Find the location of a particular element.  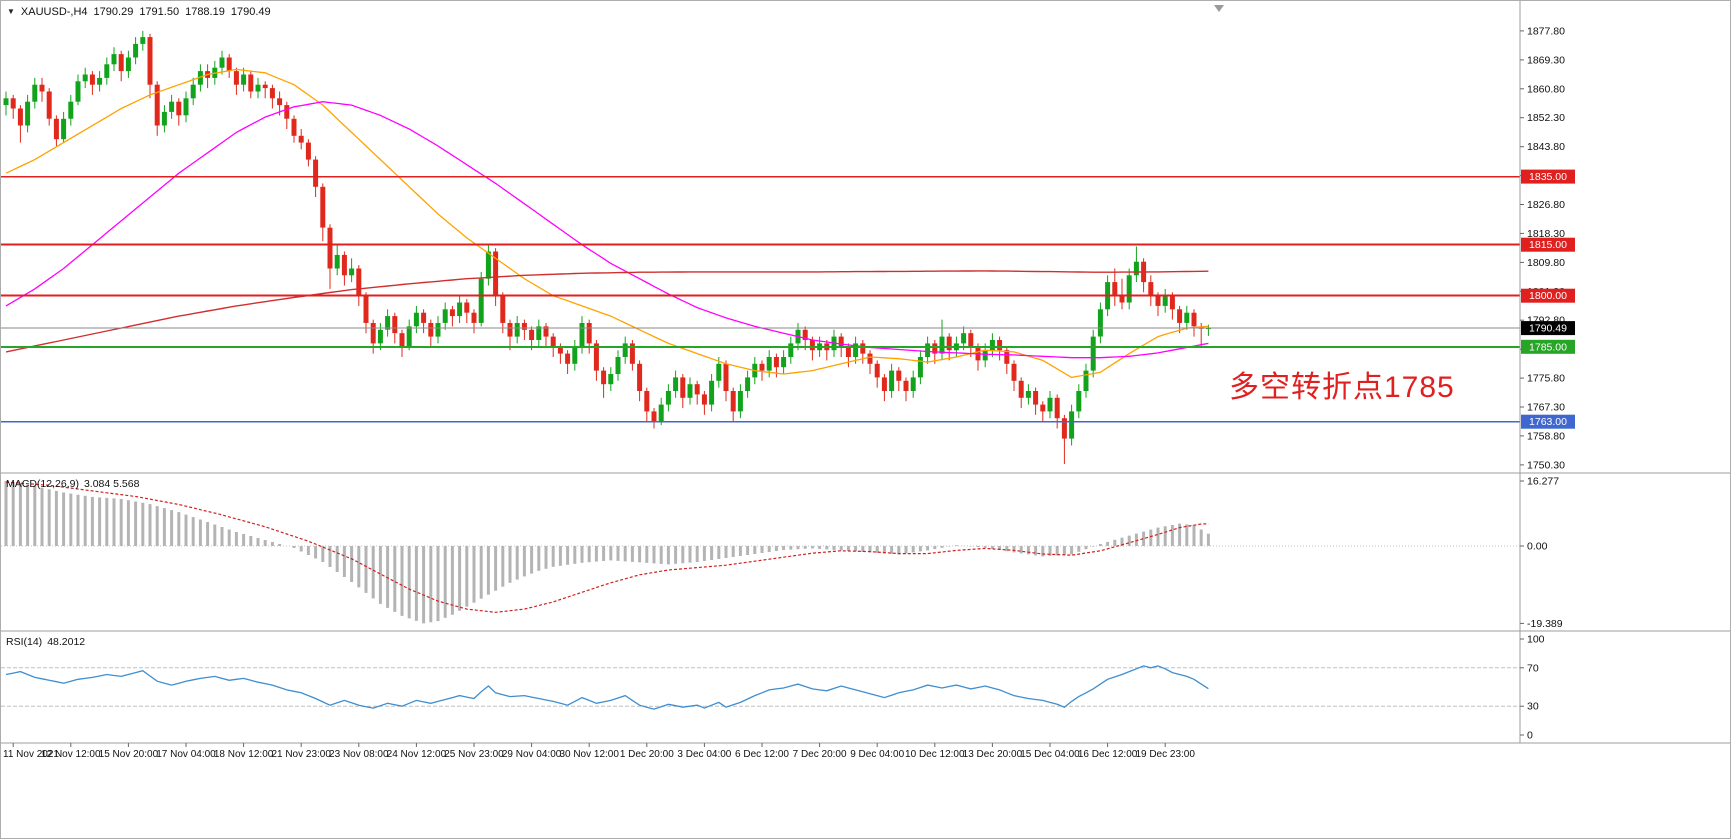

ohlc-high: 1791.50 is located at coordinates (159, 12).